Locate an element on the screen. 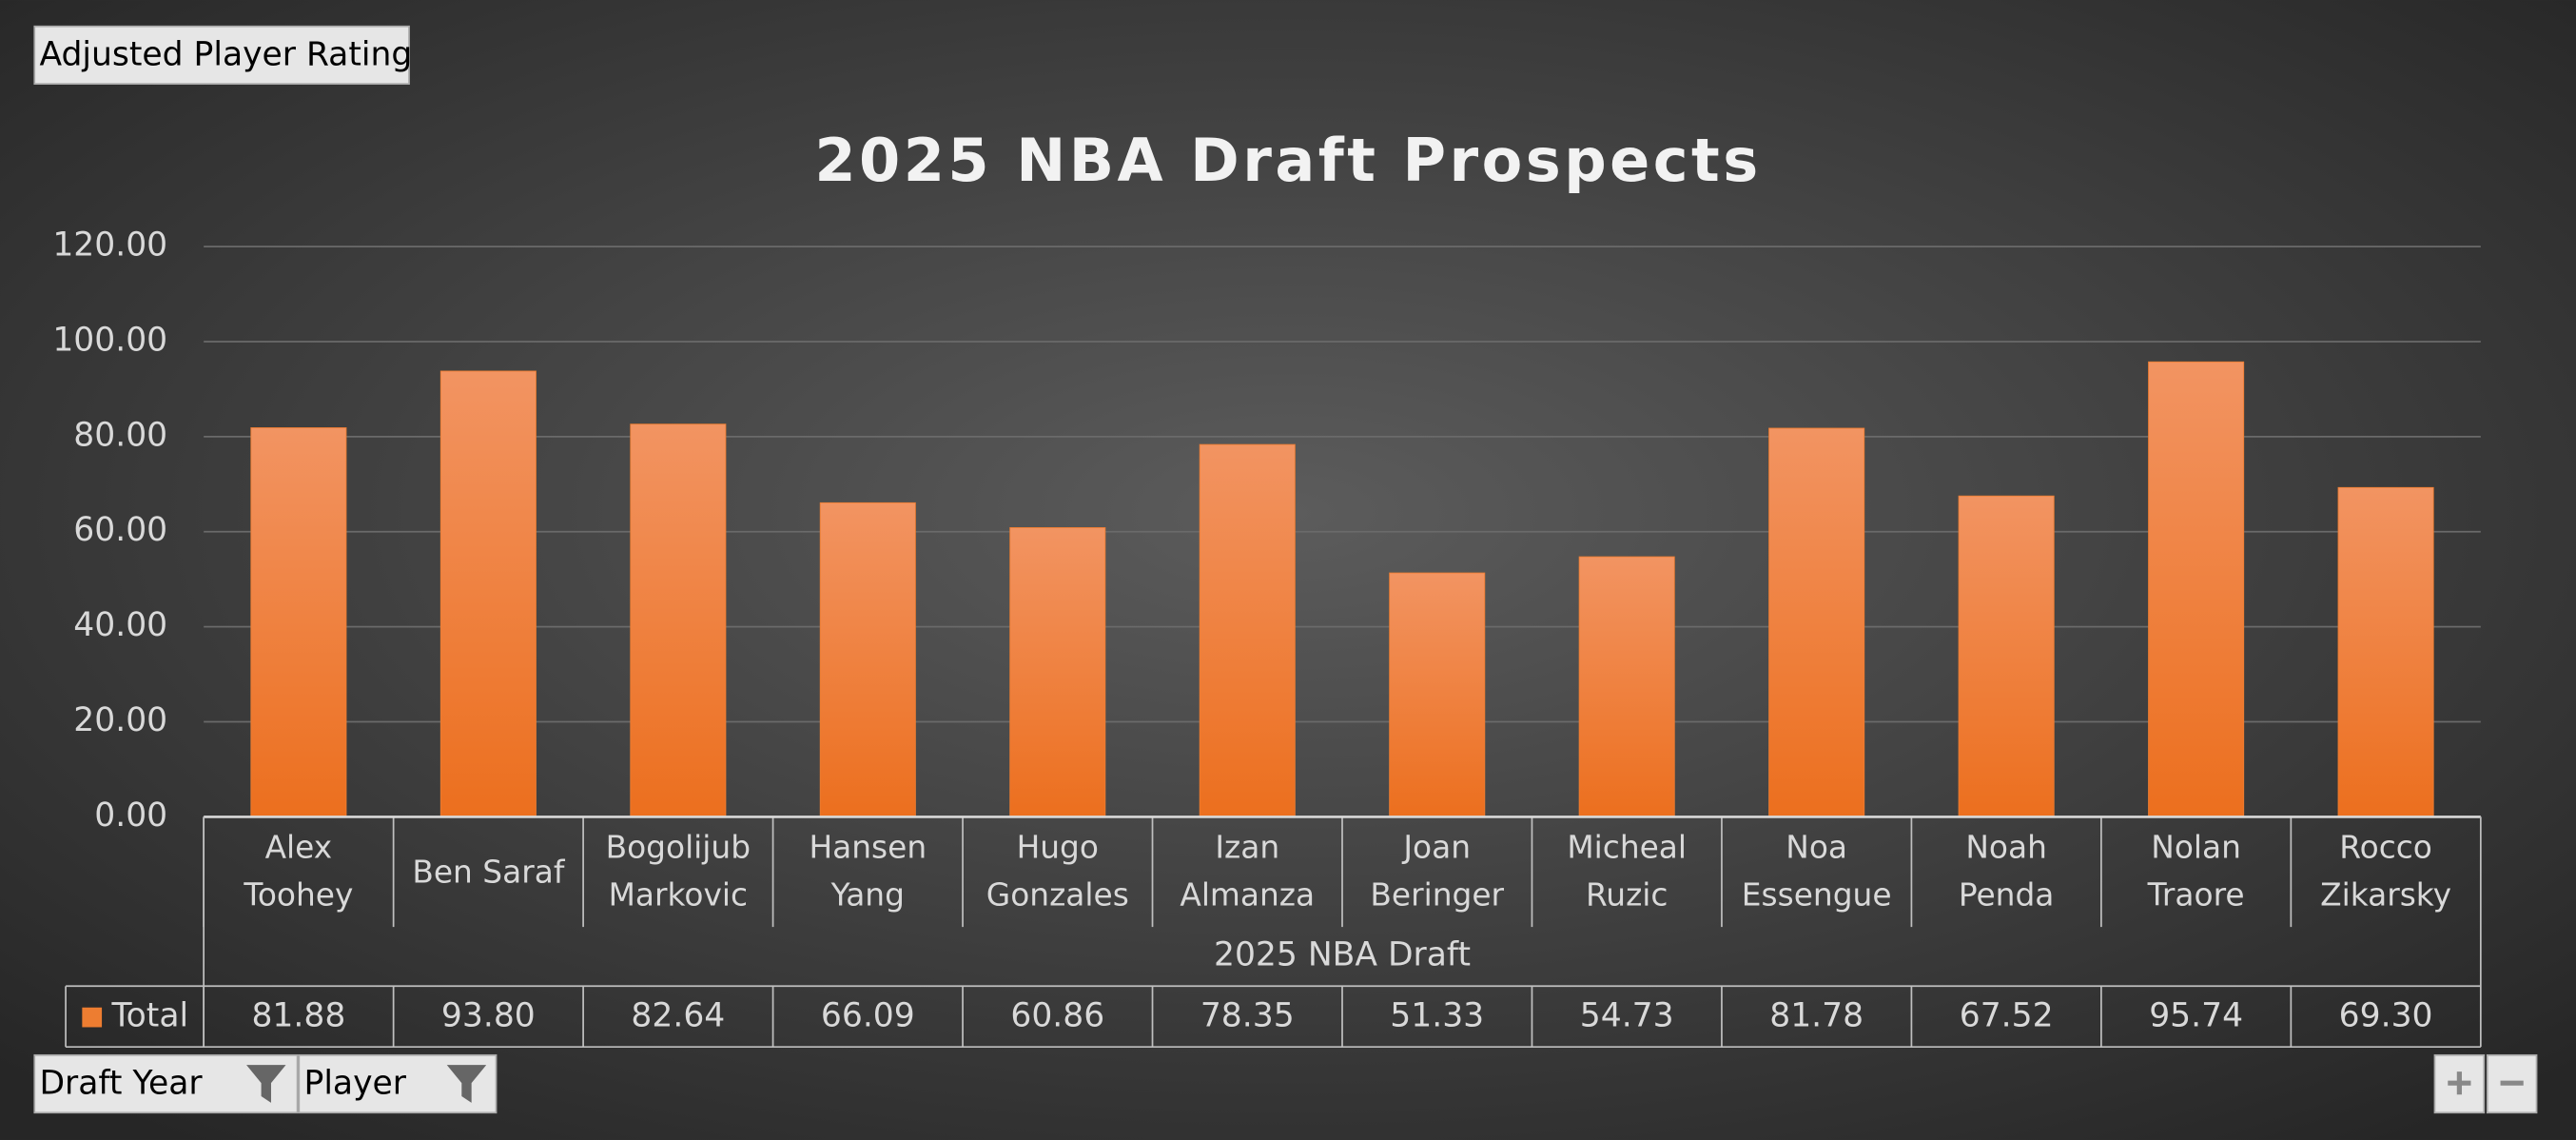 This screenshot has width=2576, height=1140. table-value: 78.35 is located at coordinates (1248, 1016).